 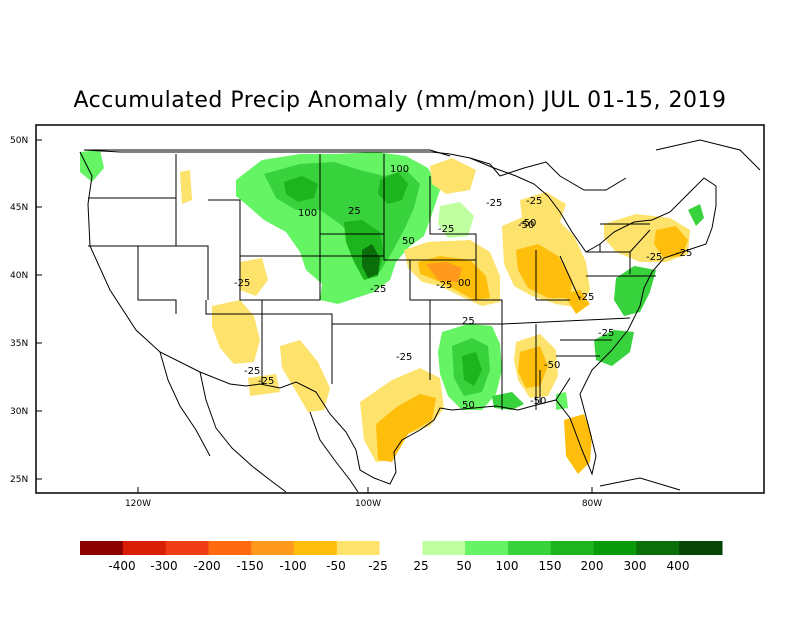 I want to click on lat-label: 40N, so click(x=19, y=276).